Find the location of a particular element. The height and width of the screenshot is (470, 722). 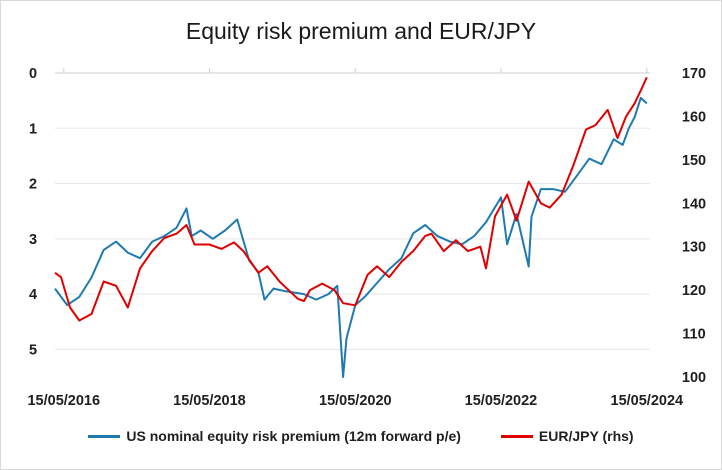

x-tick-label-1: 15/05/2018 is located at coordinates (209, 401).